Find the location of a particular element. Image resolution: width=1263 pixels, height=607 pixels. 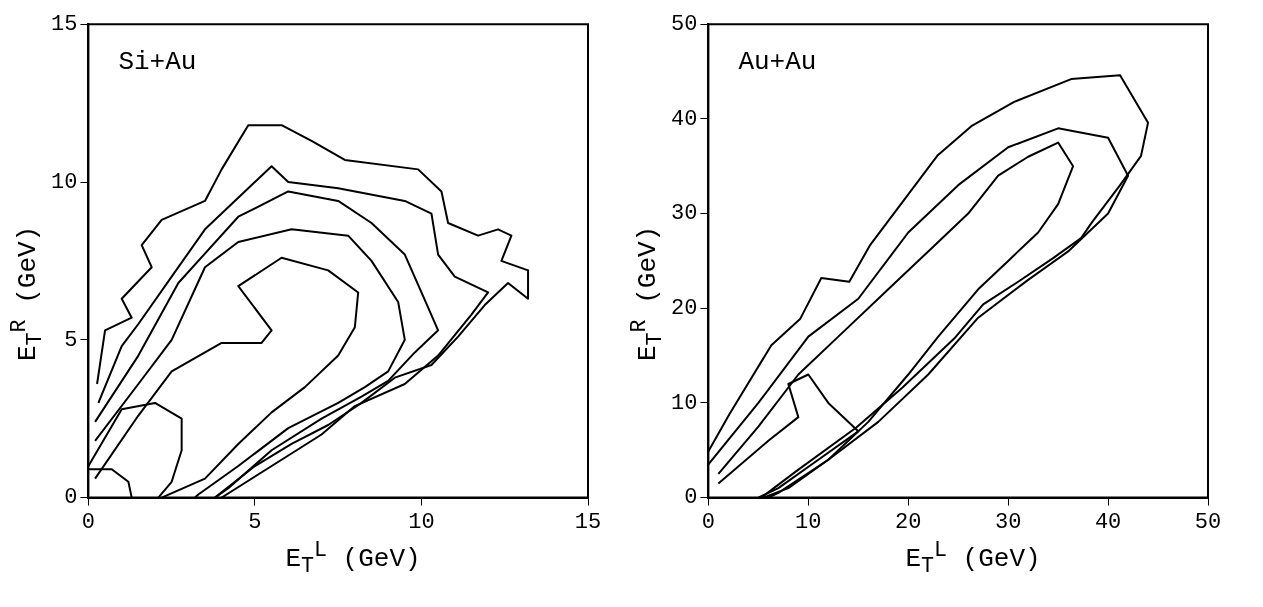

y-tick-label: 5 is located at coordinates (71, 340).